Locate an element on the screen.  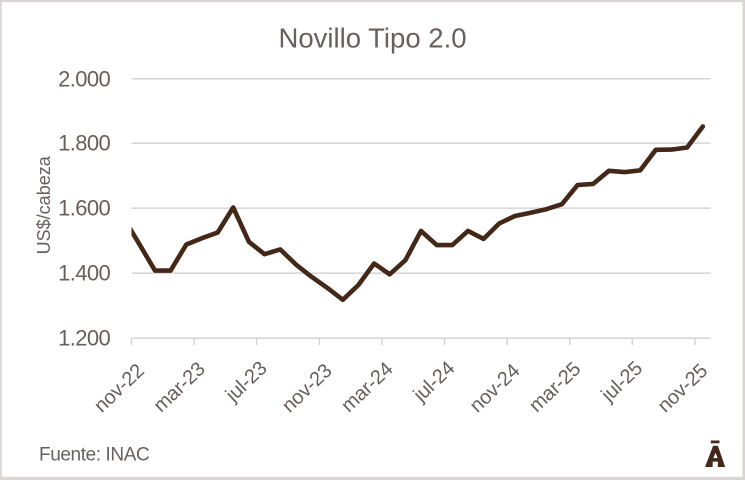
svg-text: 1.200 is located at coordinates (84, 338).